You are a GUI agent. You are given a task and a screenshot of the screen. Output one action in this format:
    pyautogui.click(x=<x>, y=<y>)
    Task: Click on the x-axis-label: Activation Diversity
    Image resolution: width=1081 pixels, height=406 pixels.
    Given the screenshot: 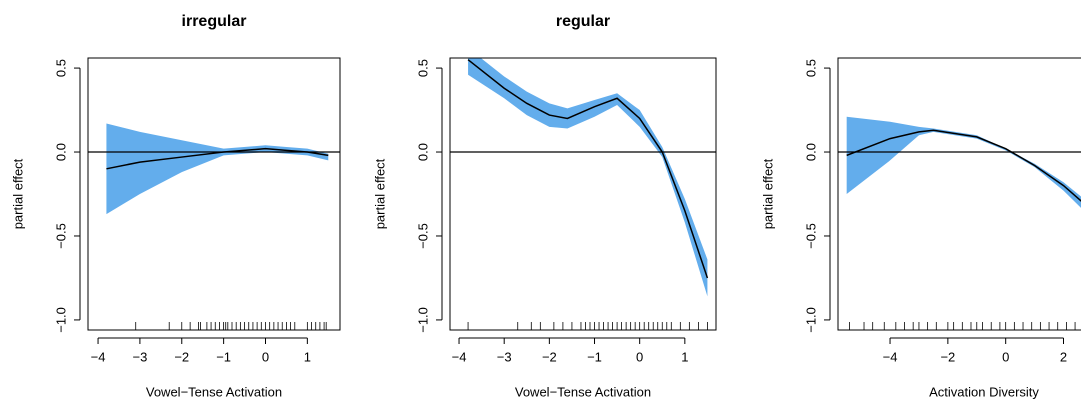 What is the action you would take?
    pyautogui.click(x=984, y=391)
    